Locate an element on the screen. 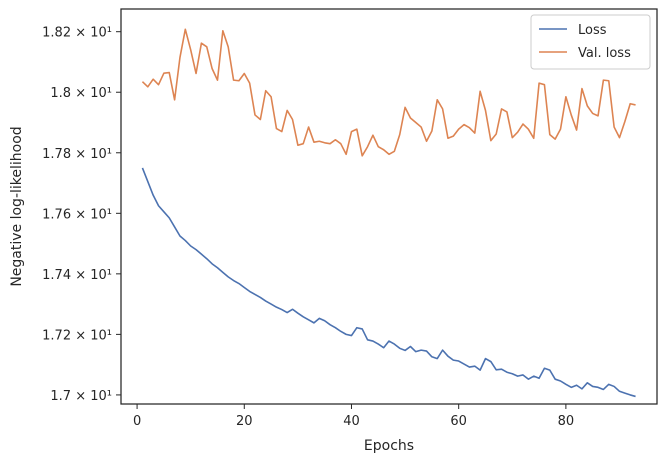  y-tick-label: 1.8 × 10¹ is located at coordinates (81, 93).